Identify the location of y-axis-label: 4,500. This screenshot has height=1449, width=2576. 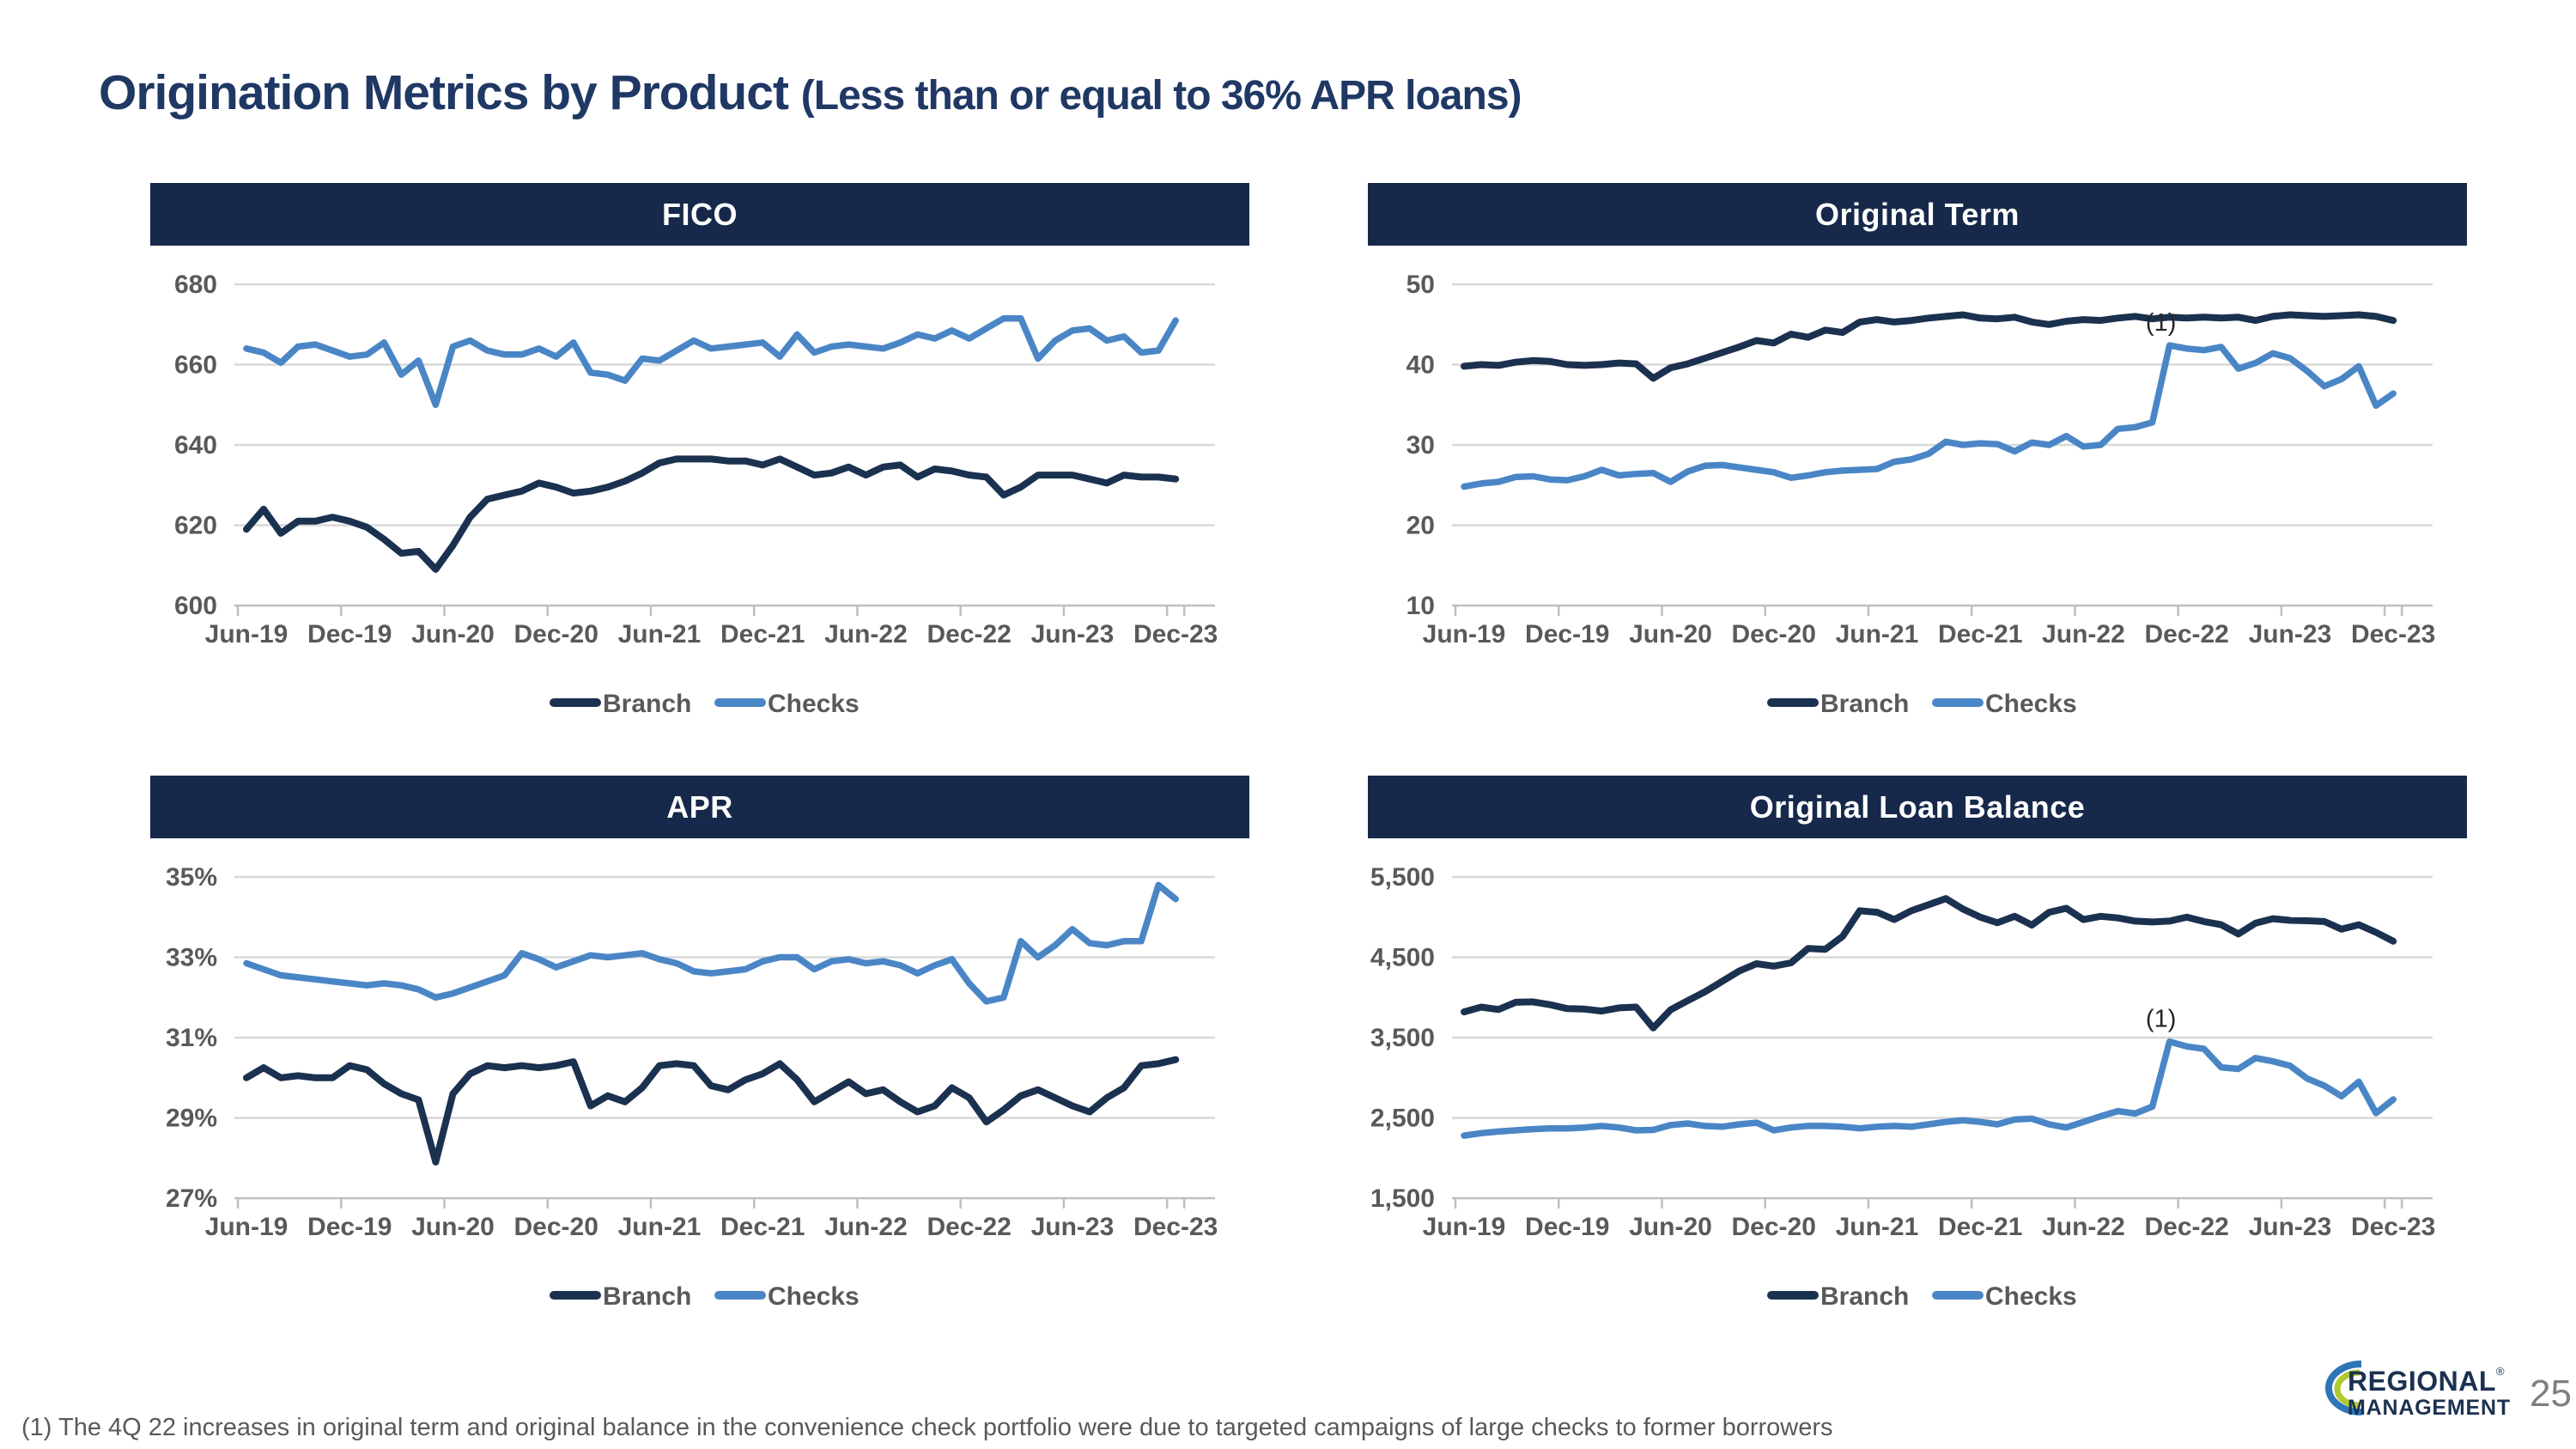
(1402, 958).